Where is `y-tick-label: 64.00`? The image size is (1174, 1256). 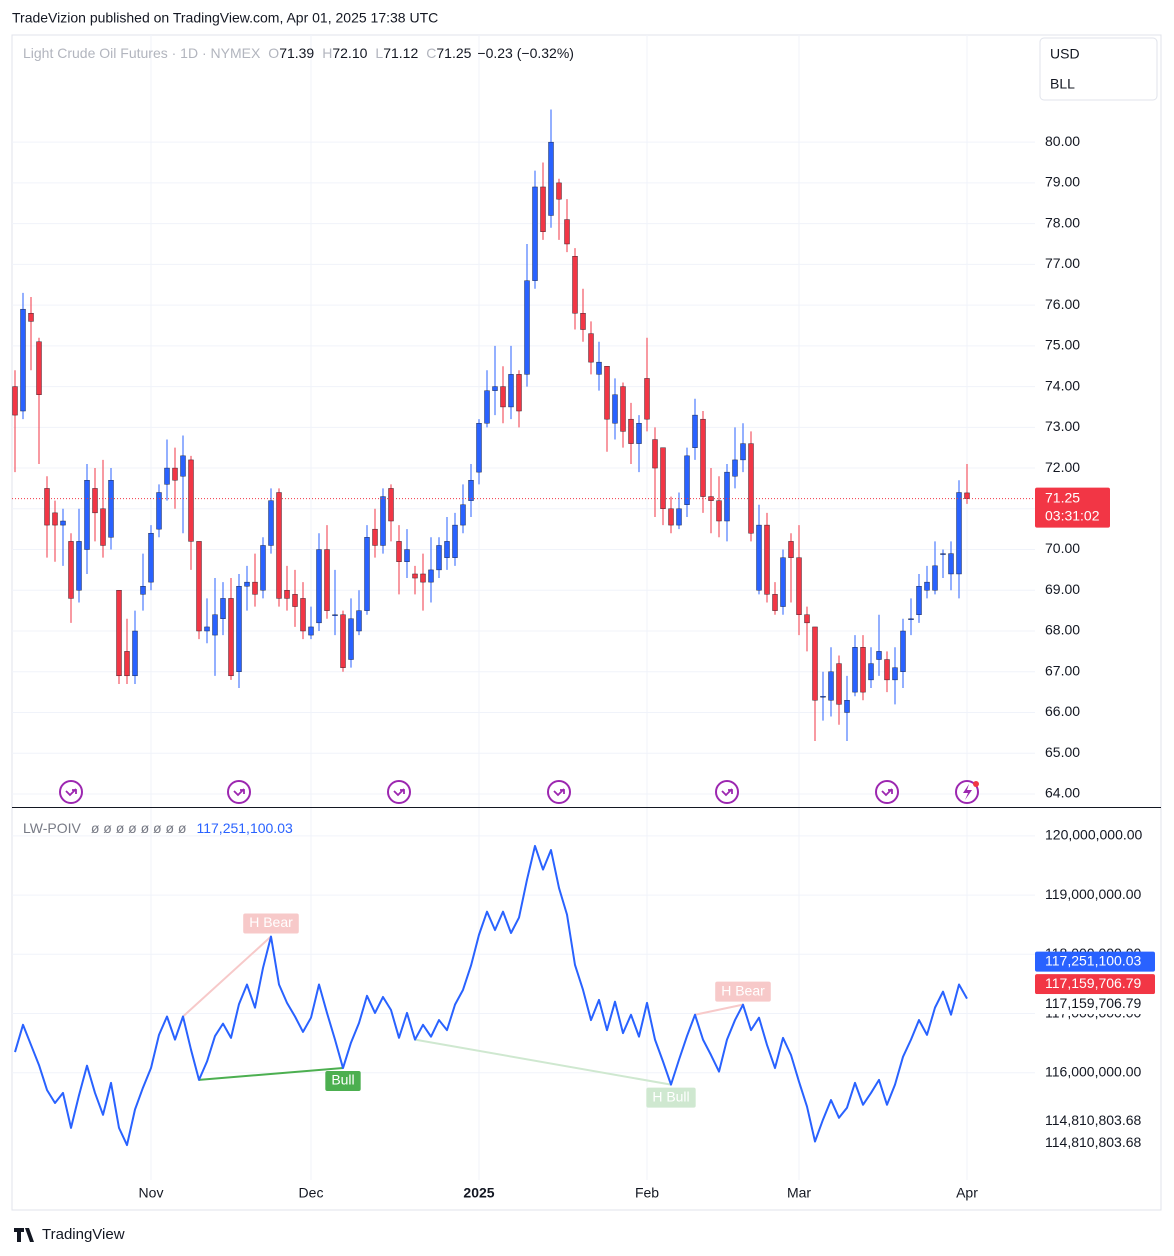 y-tick-label: 64.00 is located at coordinates (1062, 793).